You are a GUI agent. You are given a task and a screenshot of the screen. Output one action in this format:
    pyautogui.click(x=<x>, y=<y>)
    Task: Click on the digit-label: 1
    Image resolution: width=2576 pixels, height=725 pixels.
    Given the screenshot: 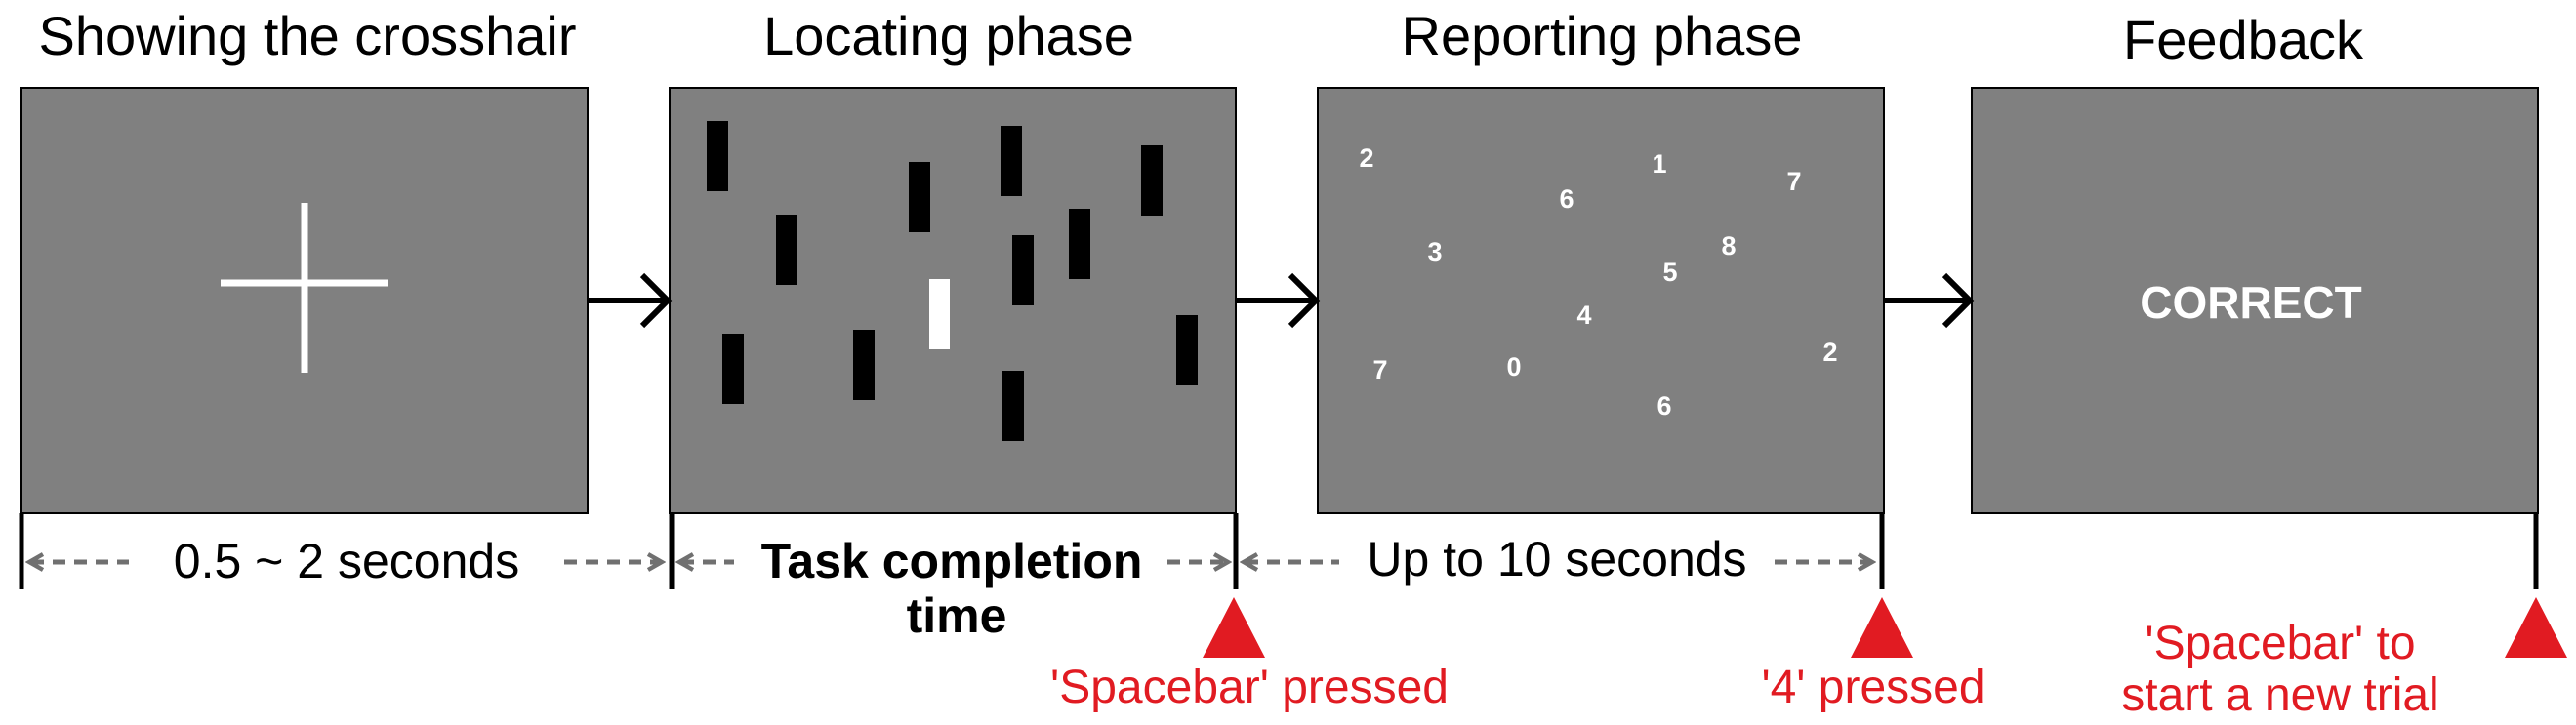 What is the action you would take?
    pyautogui.click(x=1659, y=164)
    